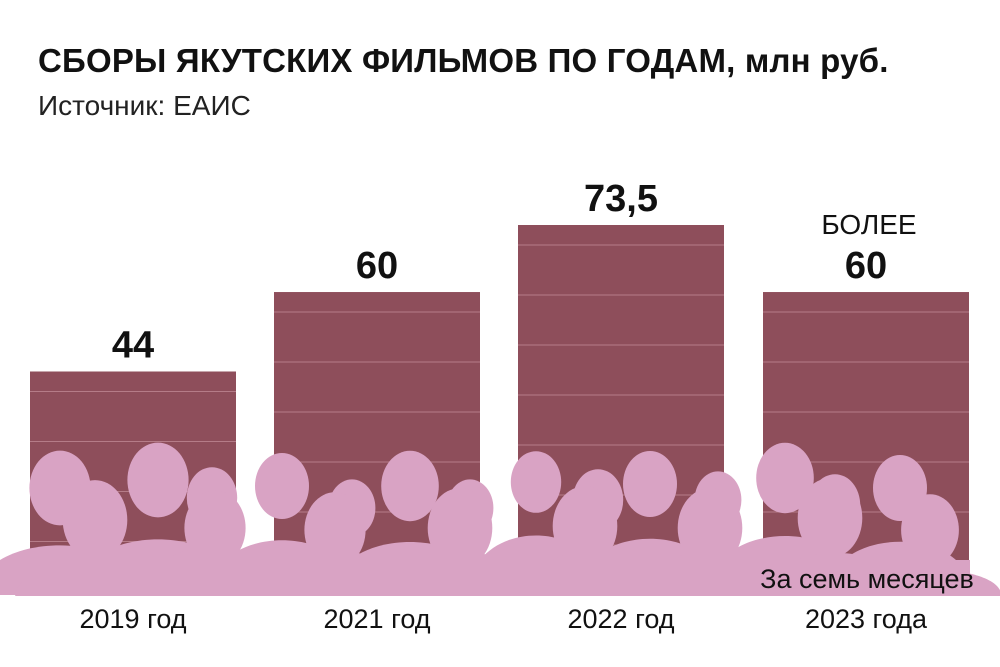 The width and height of the screenshot is (1000, 667). I want to click on value-label-3: 73,5, so click(621, 199).